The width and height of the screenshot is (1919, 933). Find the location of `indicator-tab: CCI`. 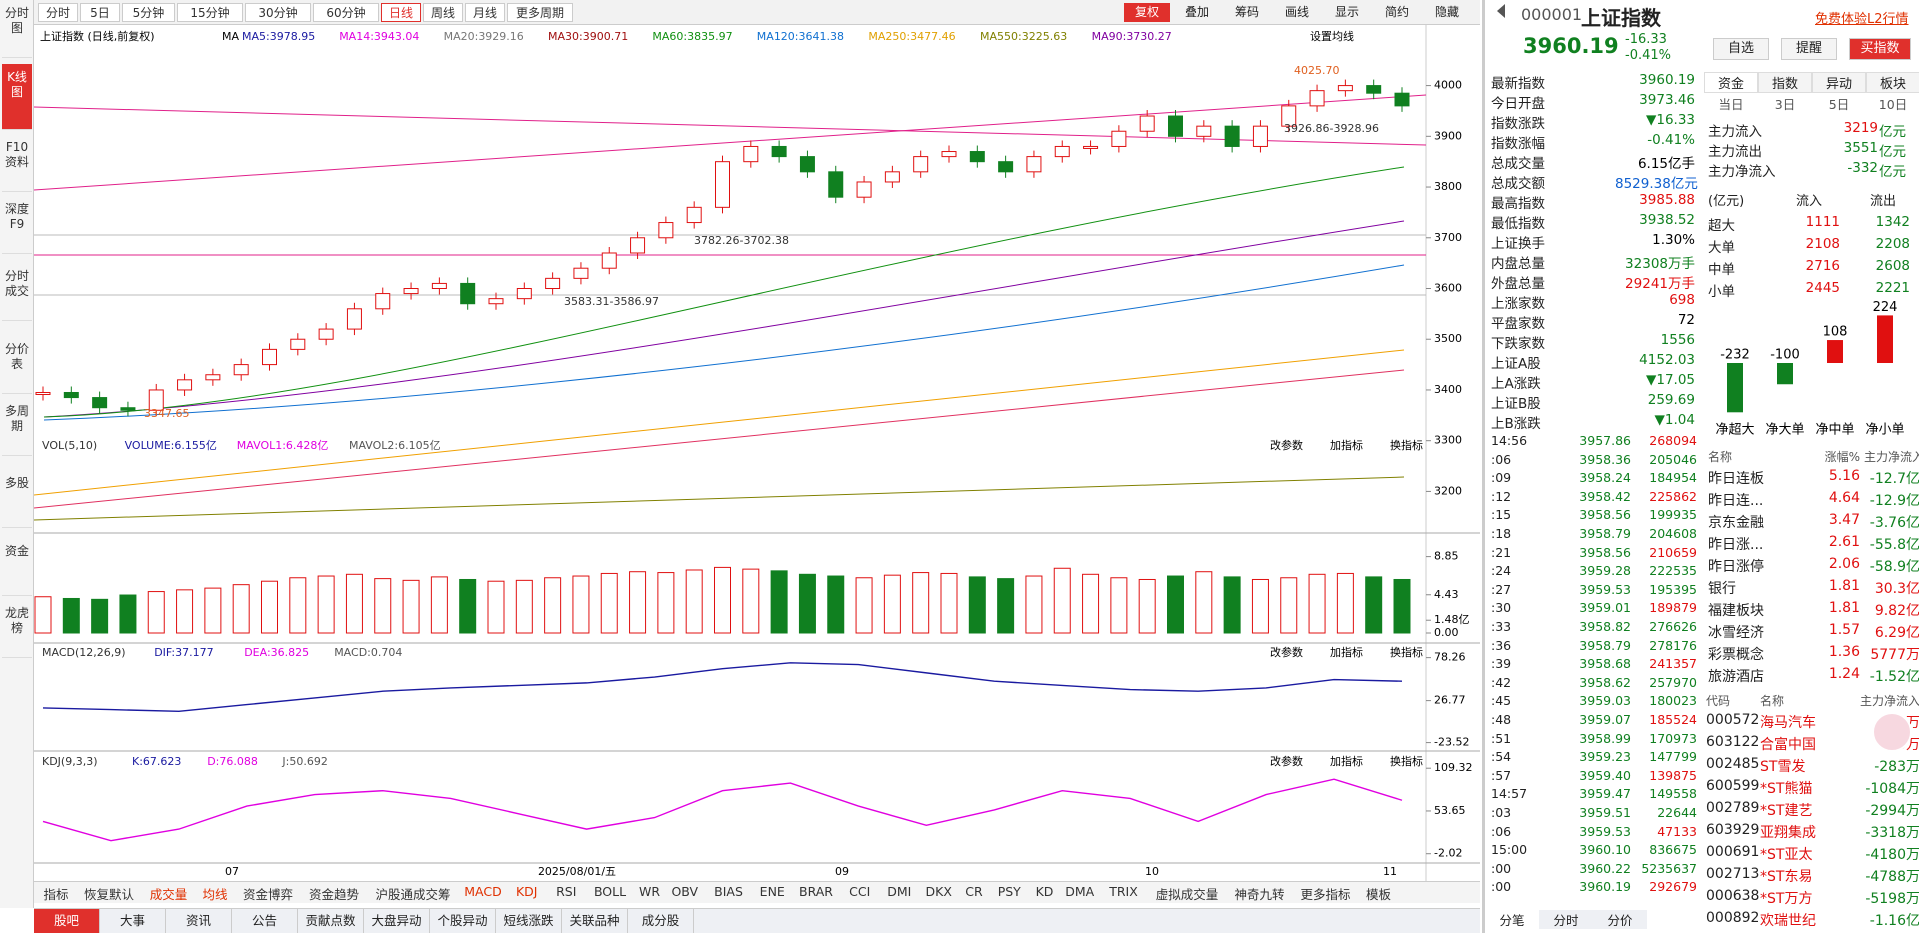

indicator-tab: CCI is located at coordinates (860, 891).